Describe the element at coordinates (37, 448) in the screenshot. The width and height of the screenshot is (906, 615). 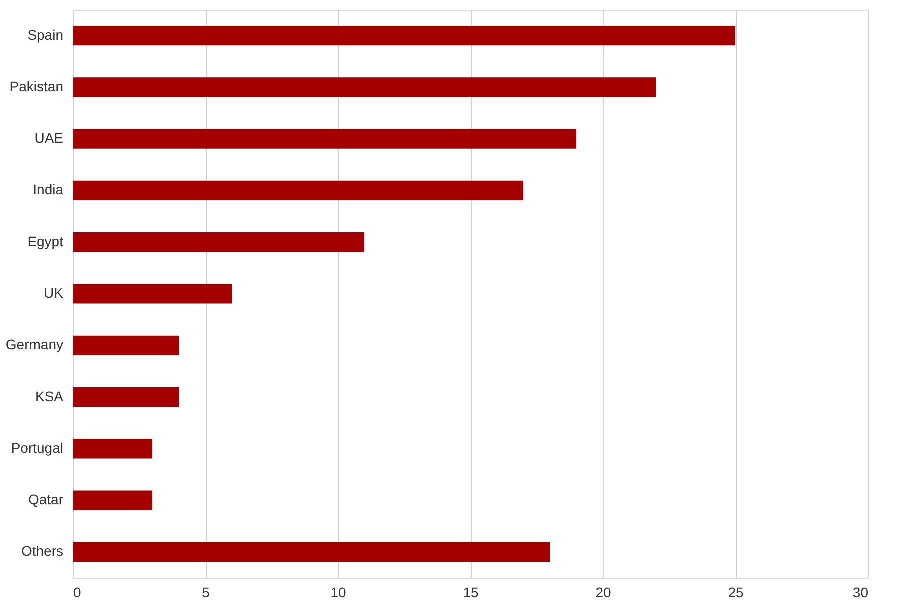
I see `y-tick-label: Portugal` at that location.